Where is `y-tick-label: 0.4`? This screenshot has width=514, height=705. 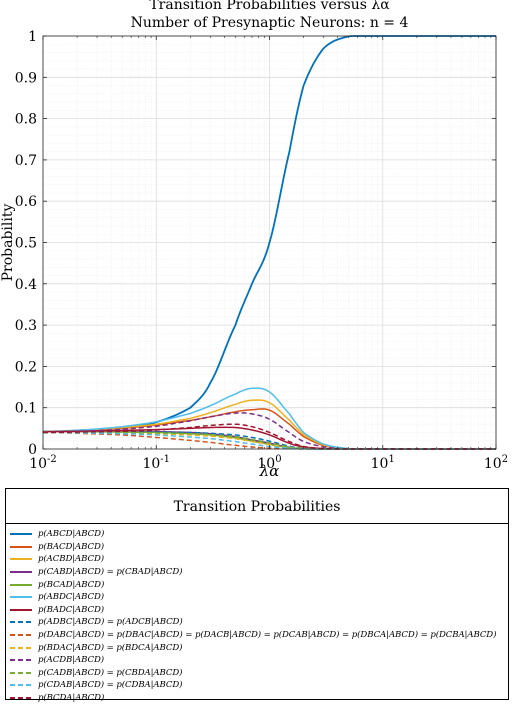
y-tick-label: 0.4 is located at coordinates (26, 285).